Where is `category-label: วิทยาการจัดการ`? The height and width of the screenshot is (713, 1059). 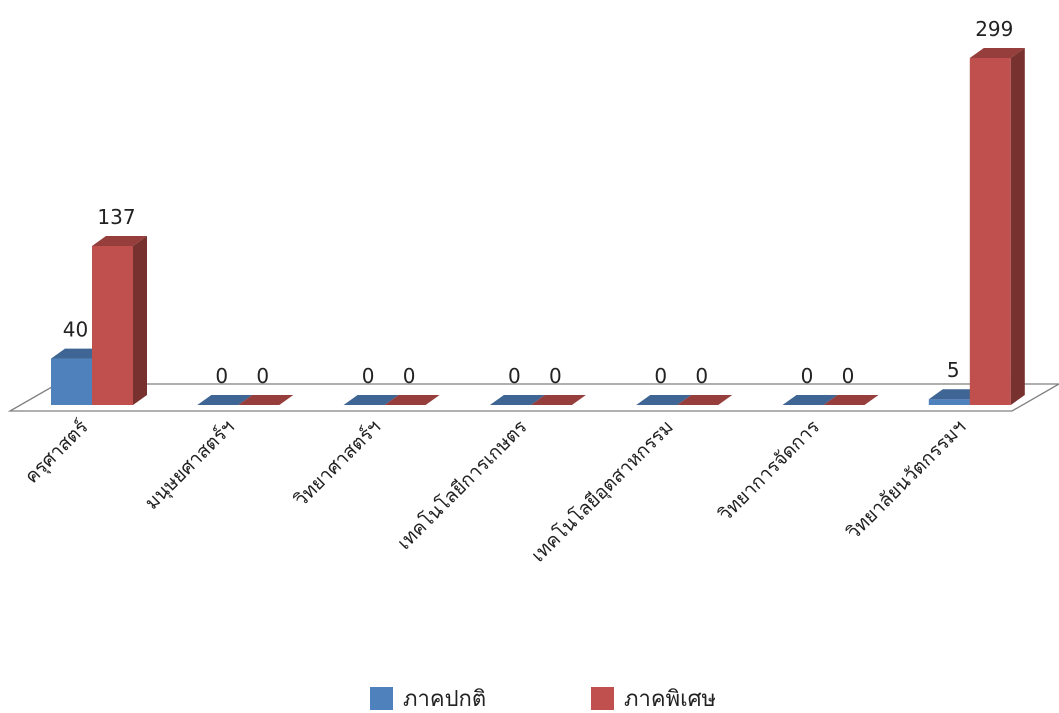
category-label: วิทยาการจัดการ is located at coordinates (769, 471).